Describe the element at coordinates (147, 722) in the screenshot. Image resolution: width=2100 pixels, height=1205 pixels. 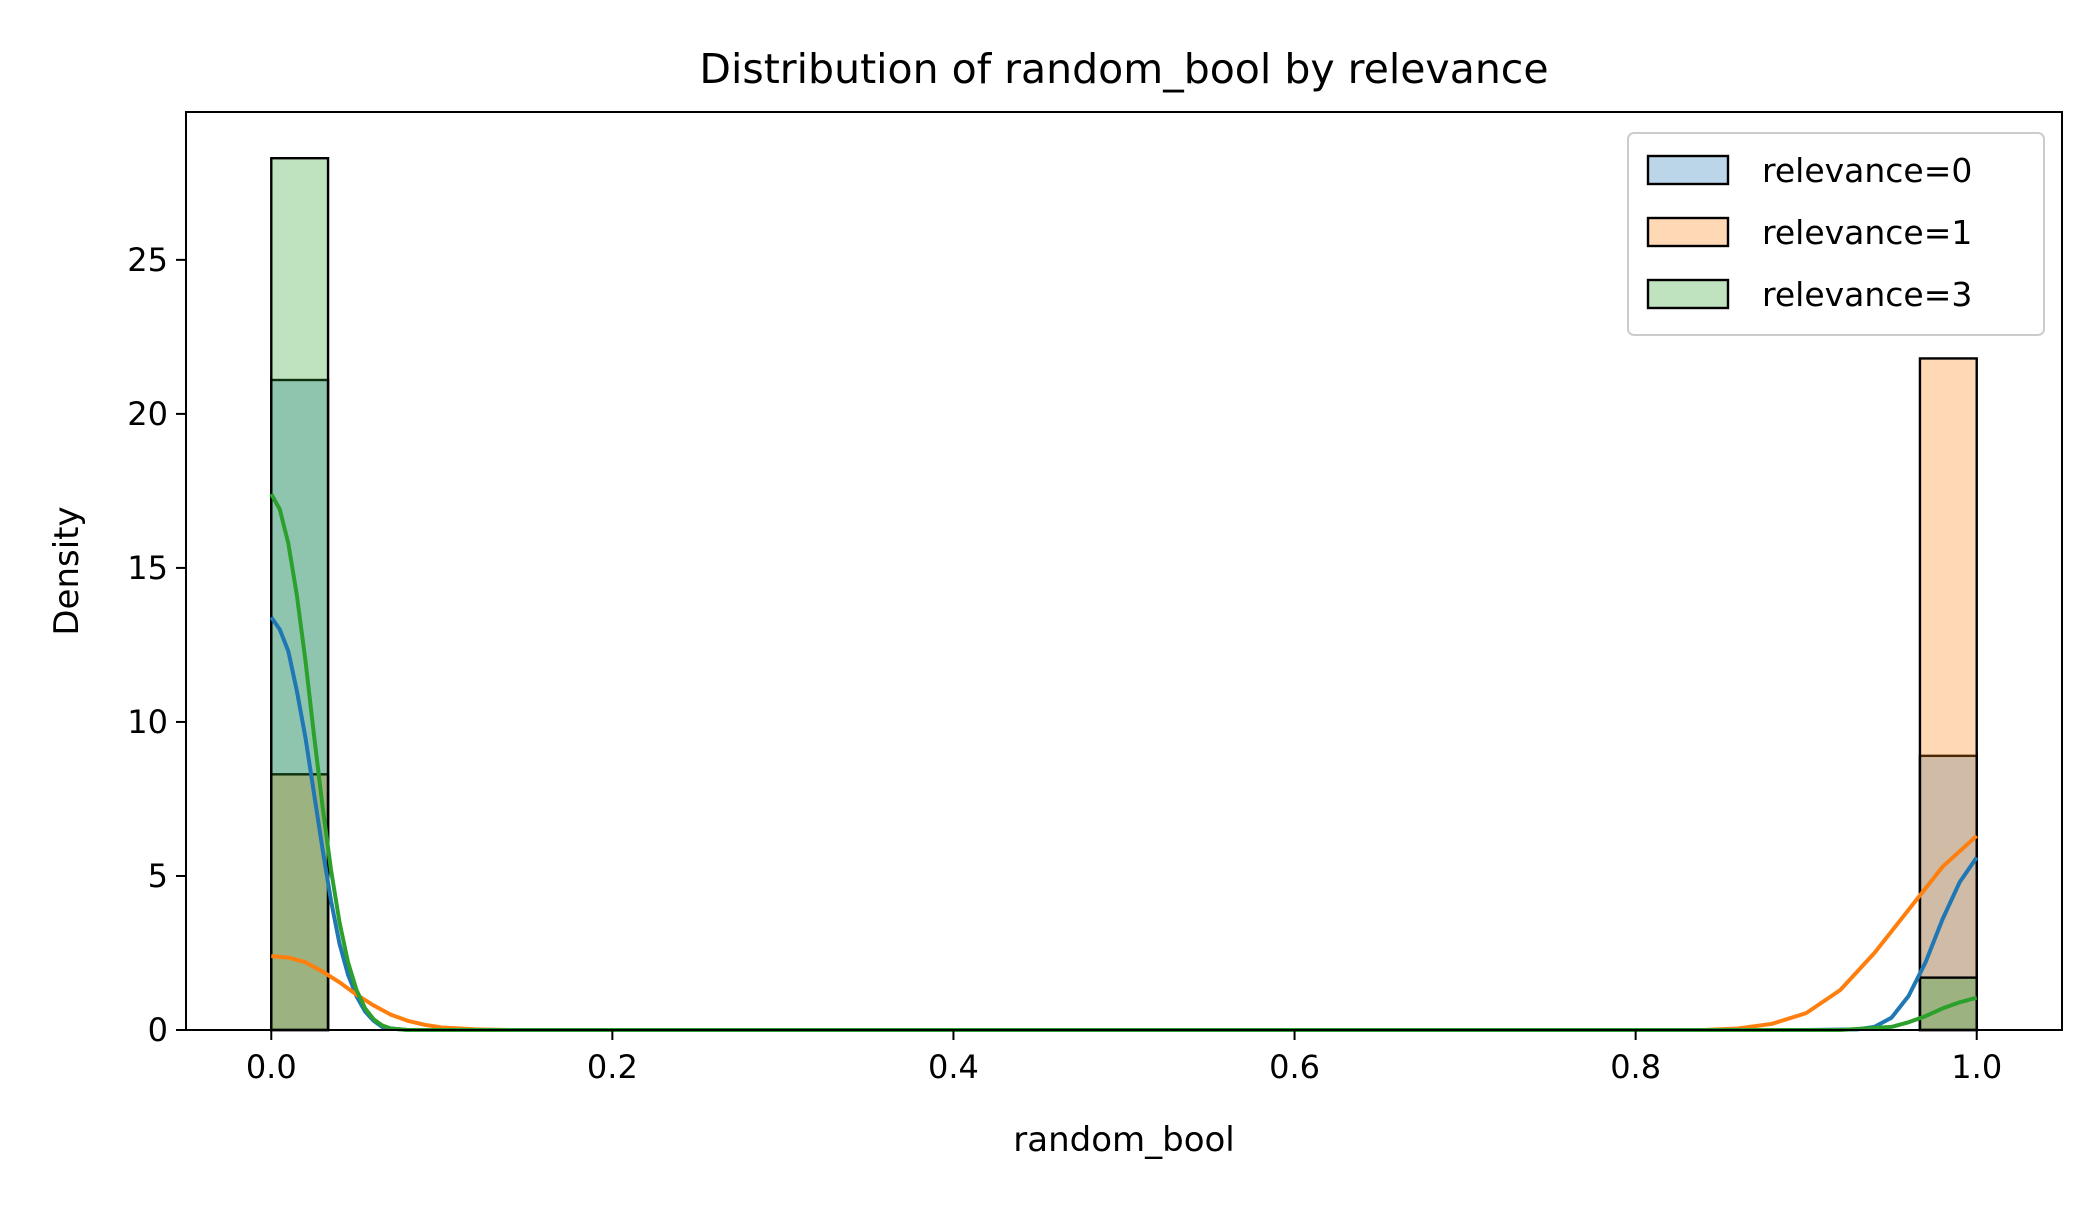
I see `y-tick-label: 10` at that location.